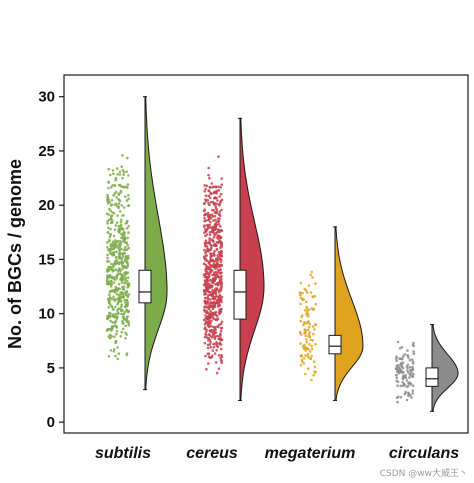  I want to click on cloud-subtilis, so click(136, 243).